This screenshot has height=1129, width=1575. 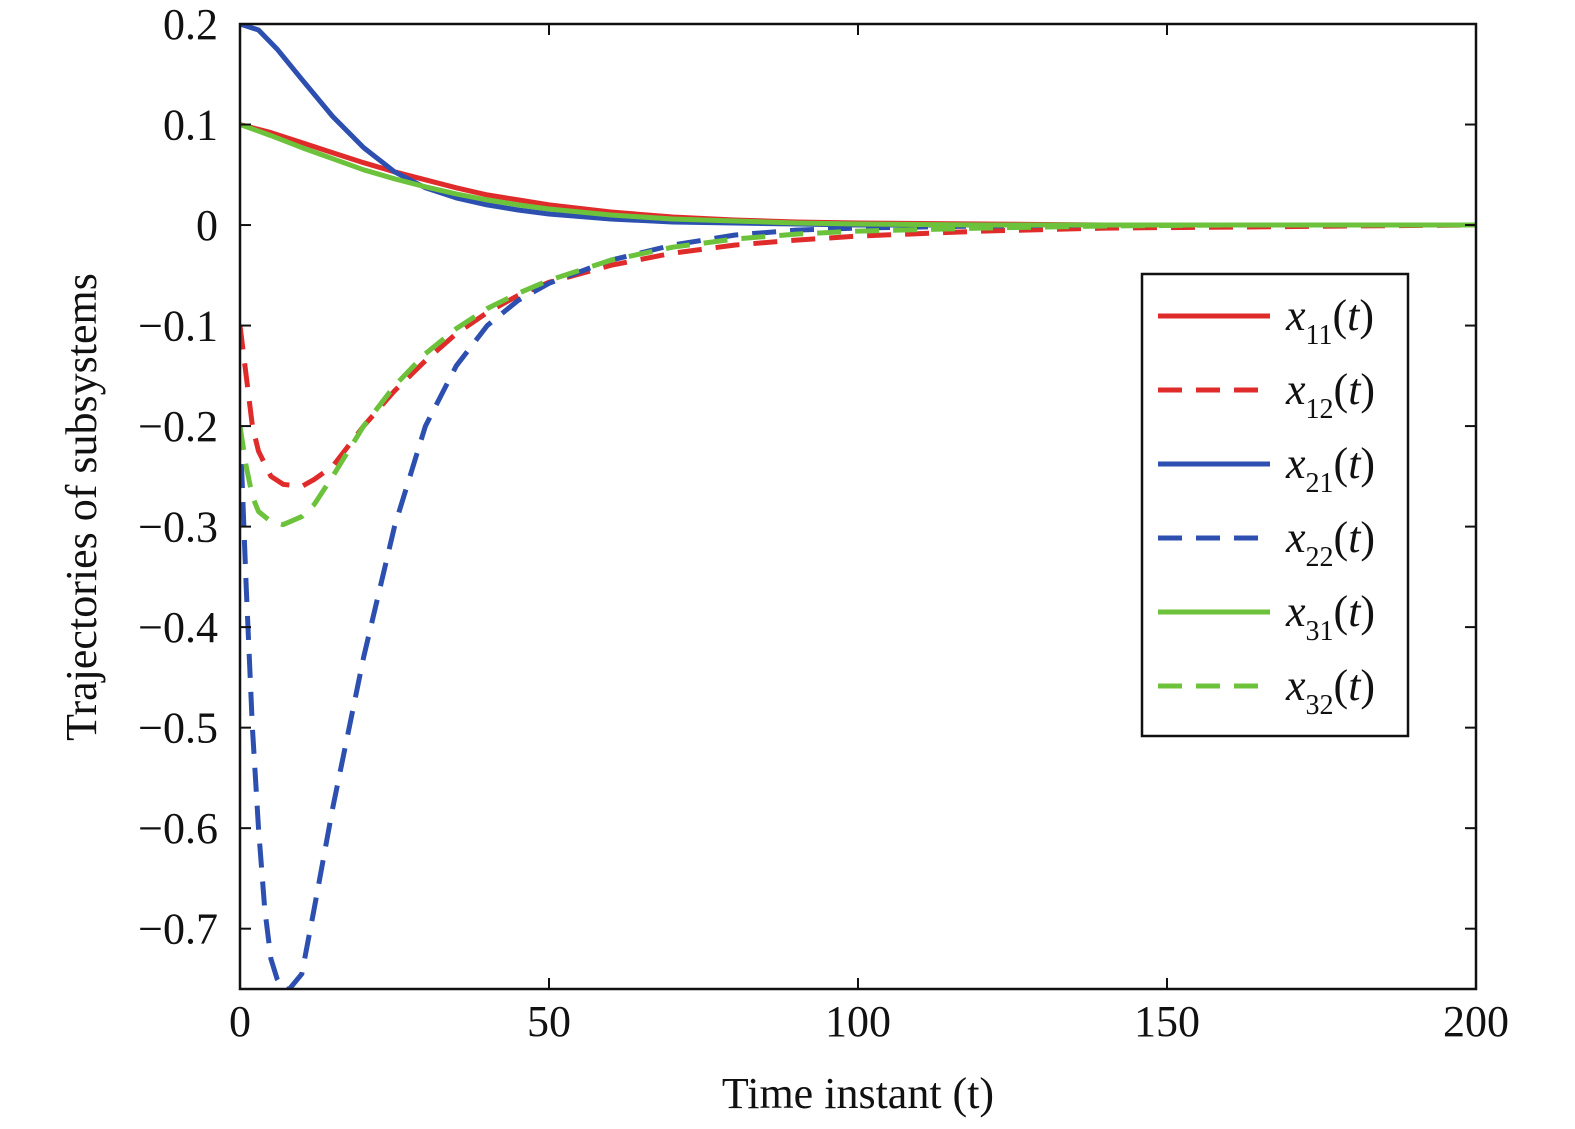 I want to click on x-tick-label-200: 200, so click(x=1476, y=1021).